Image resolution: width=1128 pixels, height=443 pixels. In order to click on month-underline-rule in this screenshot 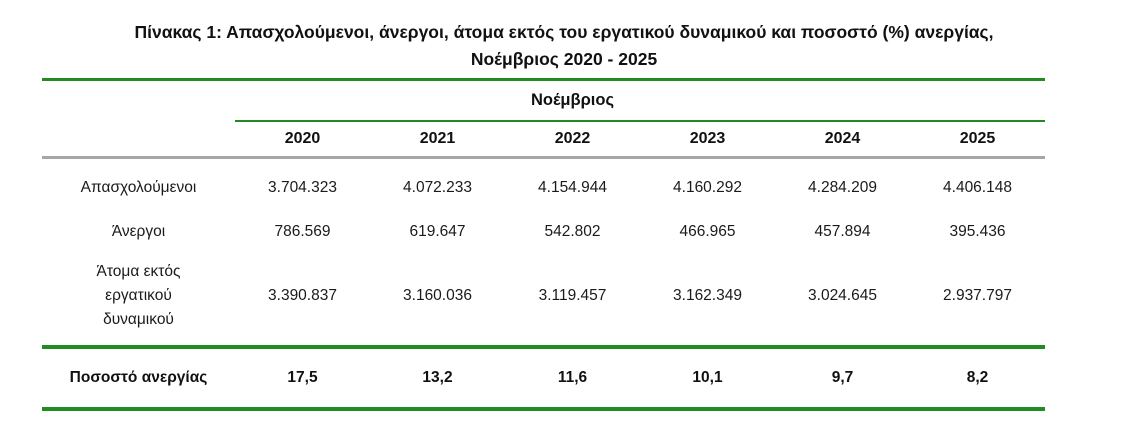, I will do `click(640, 121)`.